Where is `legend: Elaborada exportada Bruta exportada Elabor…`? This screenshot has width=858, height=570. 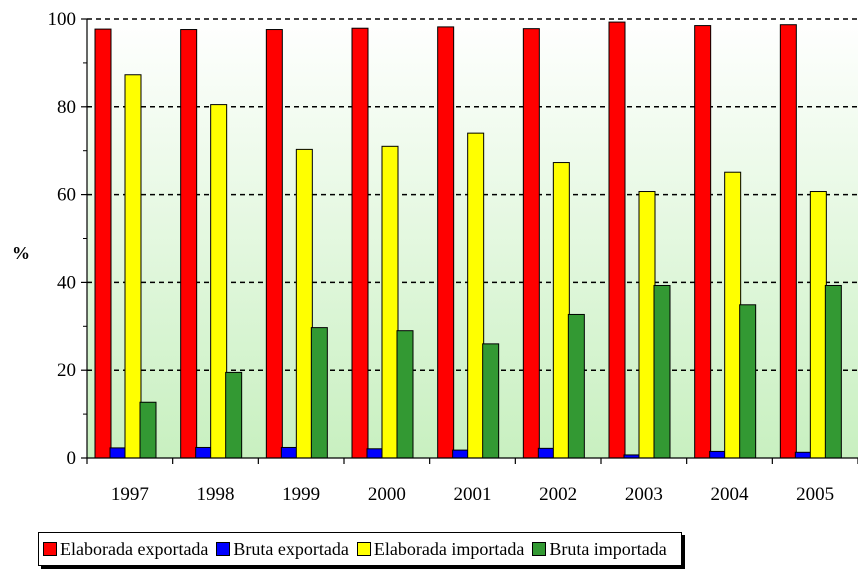 legend: Elaborada exportada Bruta exportada Elabor… is located at coordinates (360, 549).